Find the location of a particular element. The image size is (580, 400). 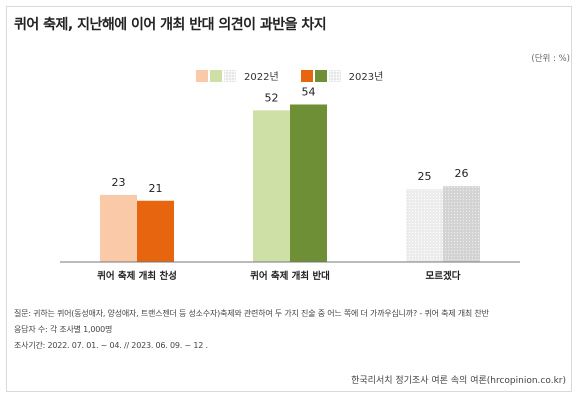

note-respondents: 응답자 수: 각 조사별 1,000명 is located at coordinates (63, 329).